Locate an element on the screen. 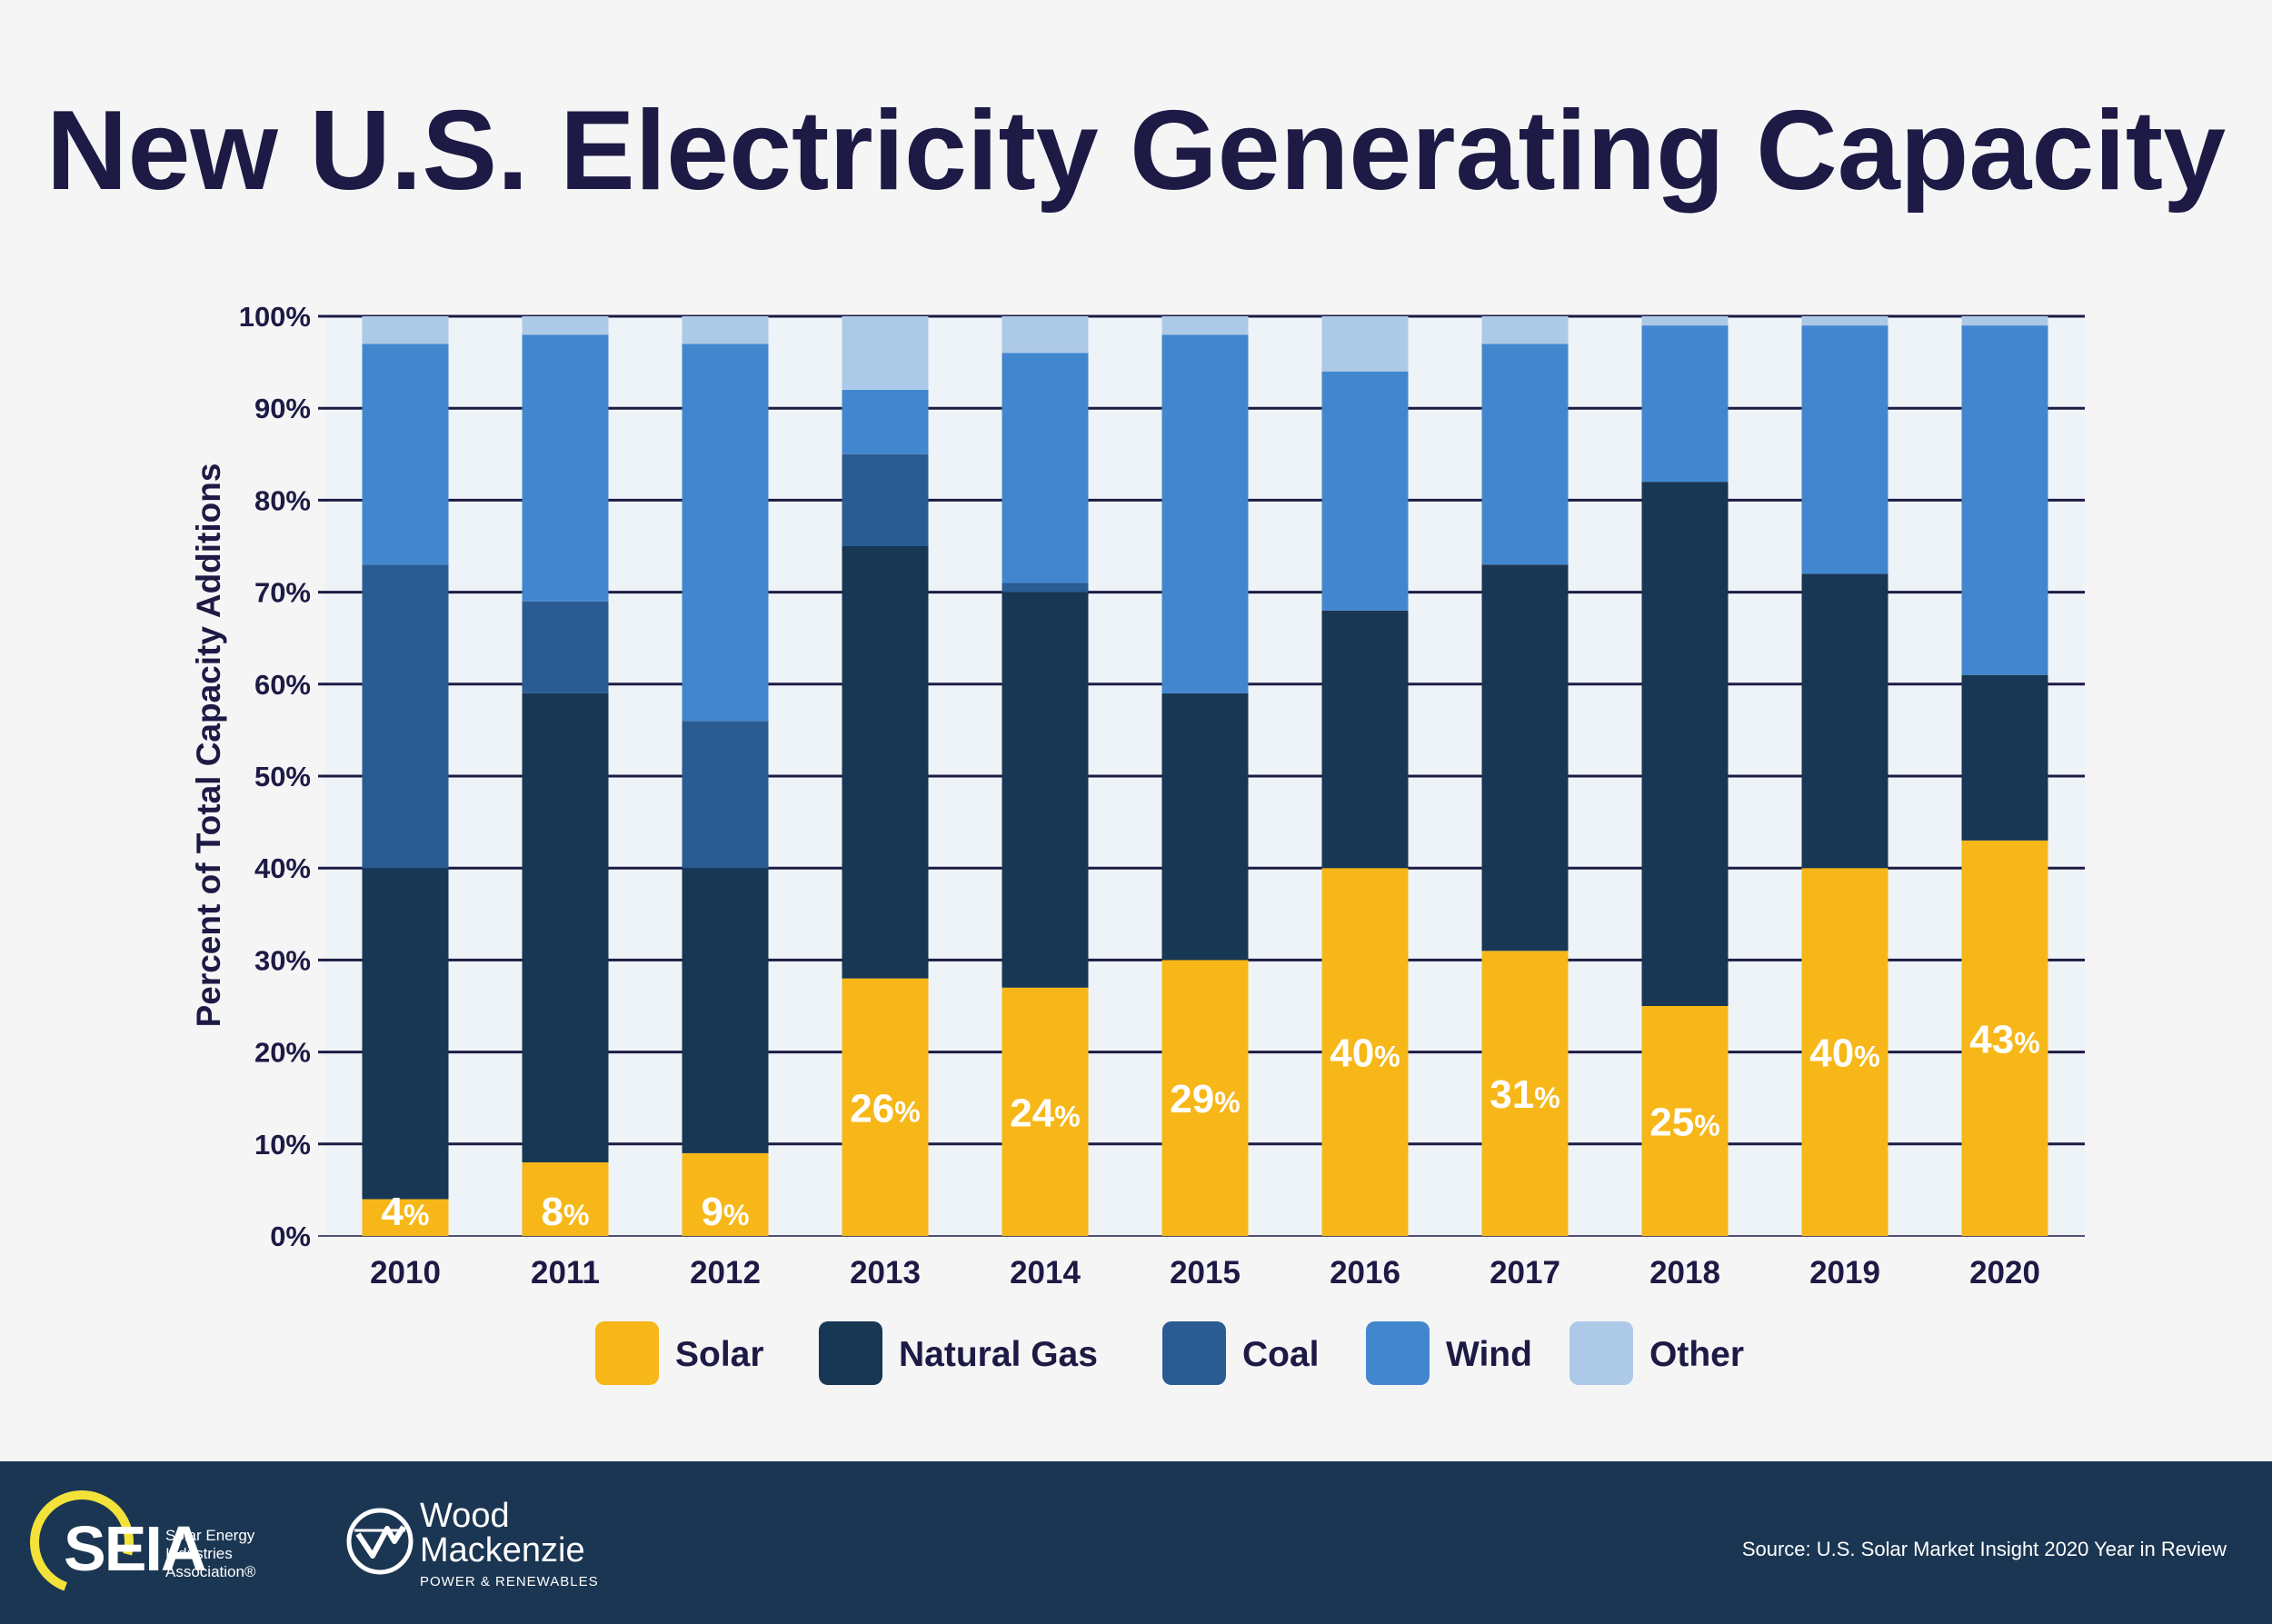  y-tick-label: 100% is located at coordinates (275, 317).